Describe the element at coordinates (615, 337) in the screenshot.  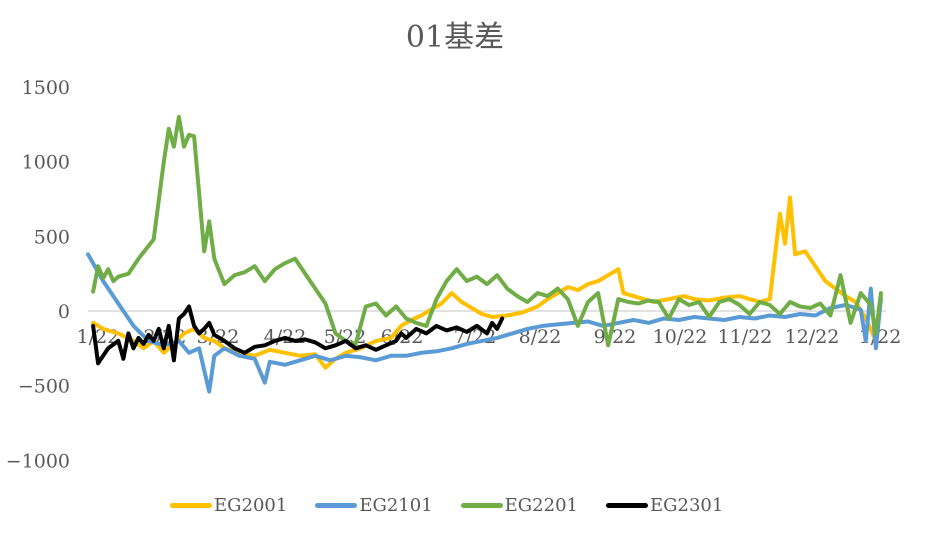
I see `x-tick-label: 9/22` at that location.